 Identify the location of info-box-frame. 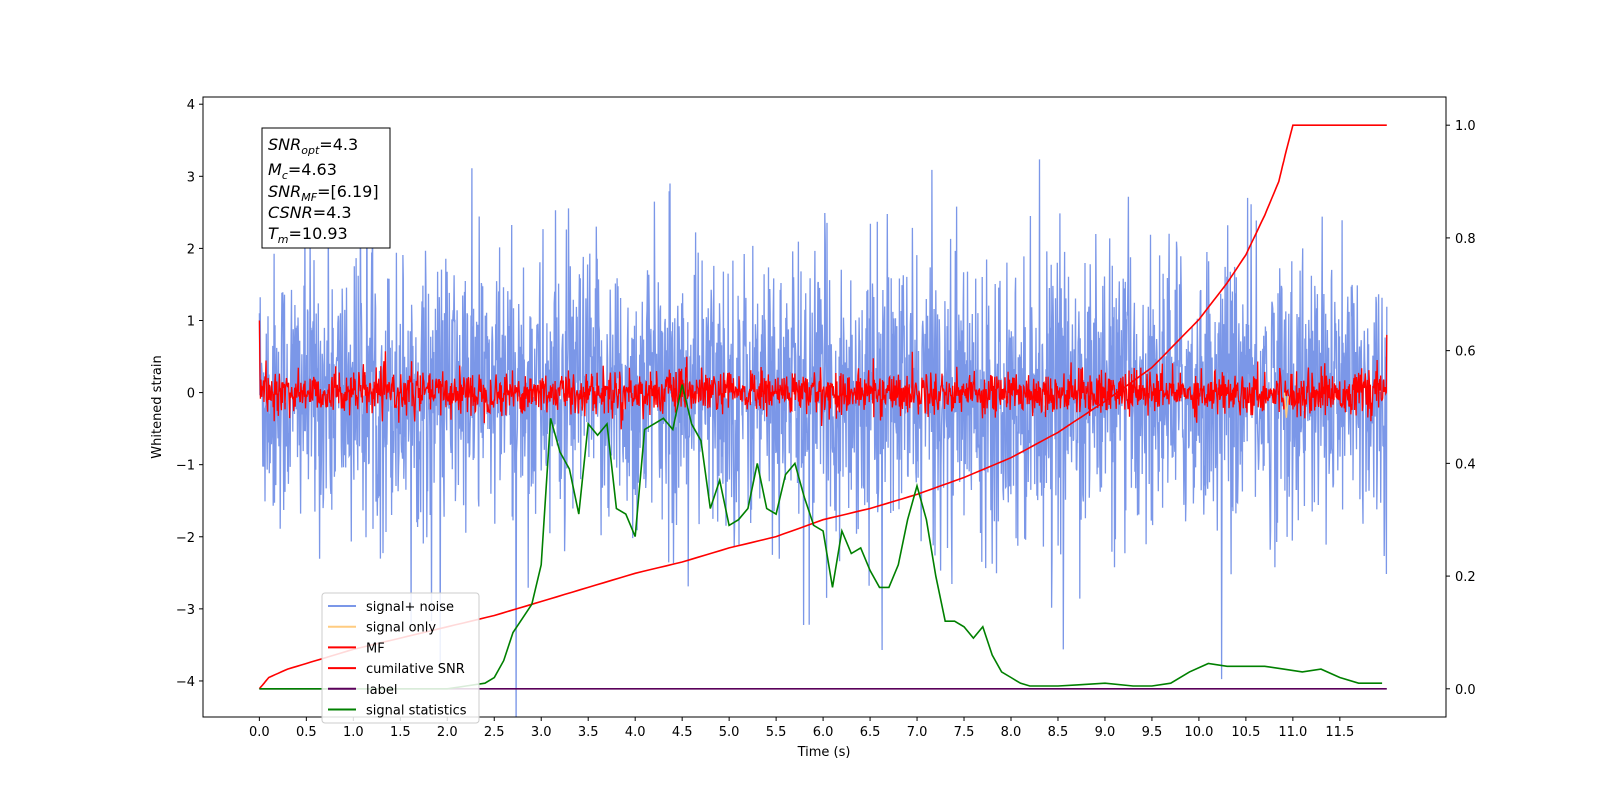
(326, 188).